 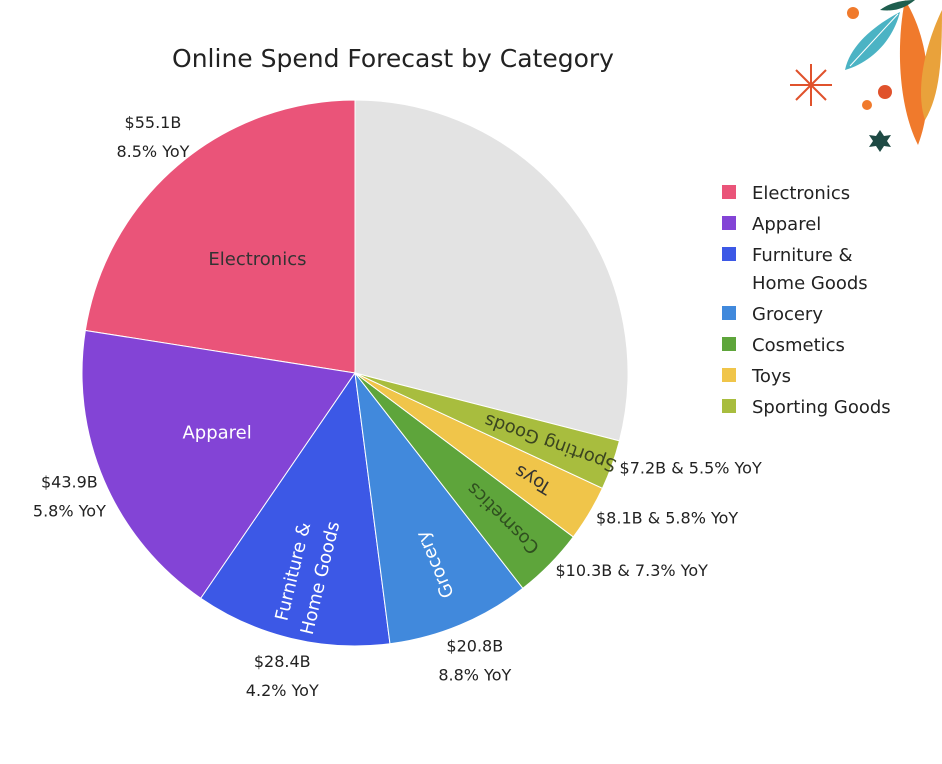 What do you see at coordinates (691, 468) in the screenshot?
I see `value-label-sporting-goods: $7.2B & 5.5% YoY` at bounding box center [691, 468].